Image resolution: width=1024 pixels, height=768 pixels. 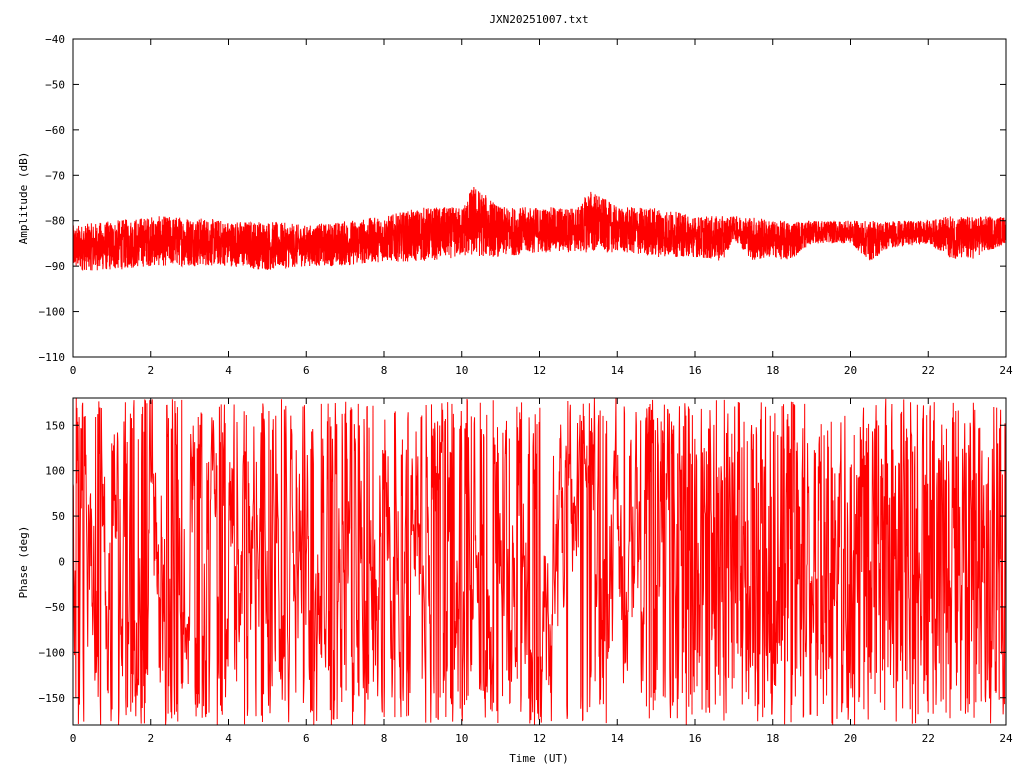 I want to click on amplitude-y-tick-label: −60, so click(x=55, y=130).